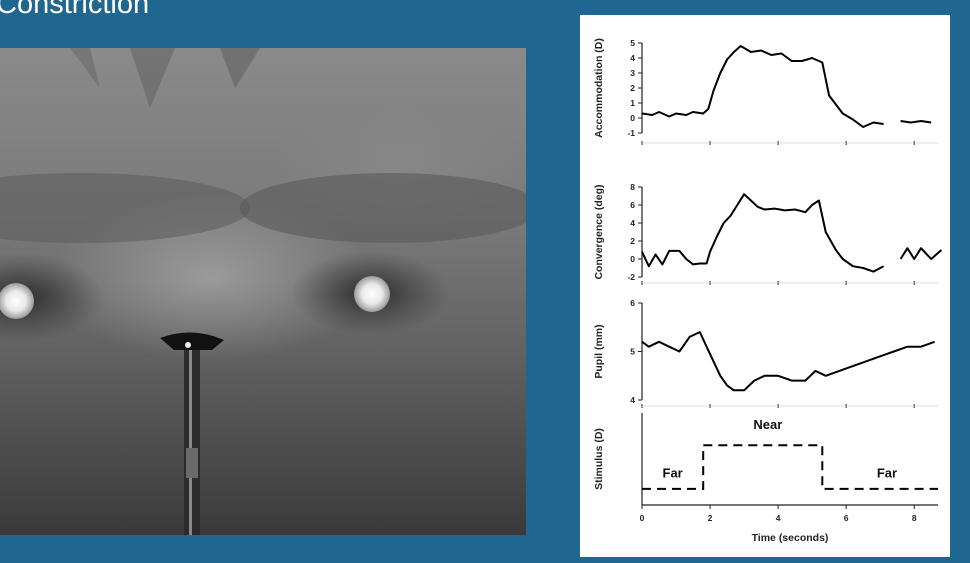 This screenshot has height=563, width=970. I want to click on right-brow-shadow, so click(383, 208).